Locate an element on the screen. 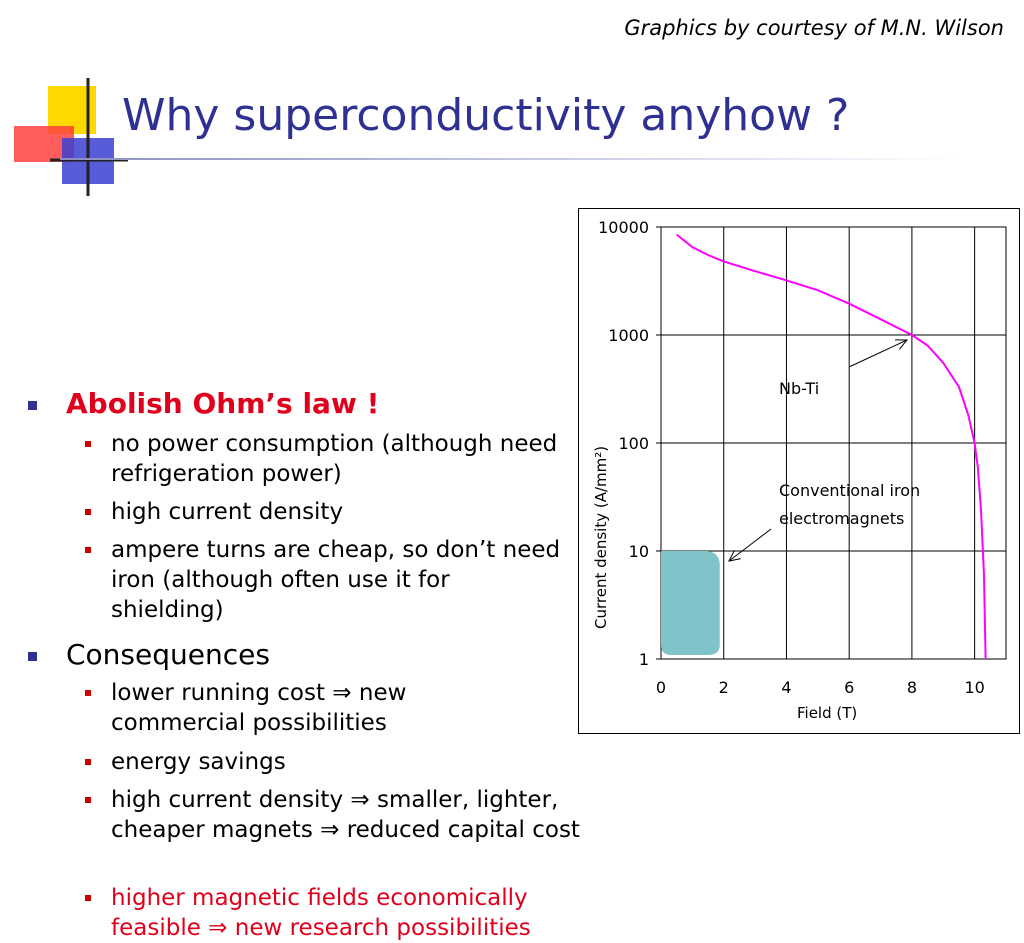 This screenshot has width=1024, height=943. nbti-curve-group is located at coordinates (831, 446).